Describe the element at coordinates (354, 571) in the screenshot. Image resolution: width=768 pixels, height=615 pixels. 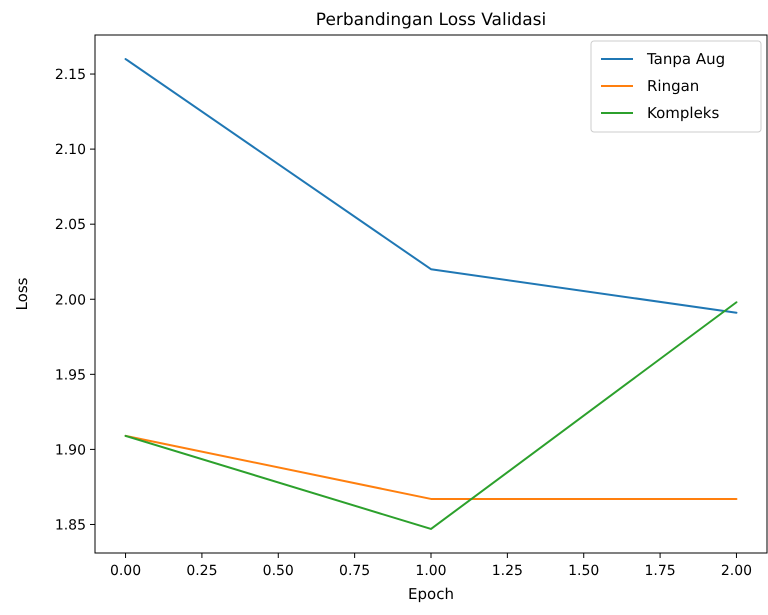
I see `x-tick-label: 0.75` at that location.